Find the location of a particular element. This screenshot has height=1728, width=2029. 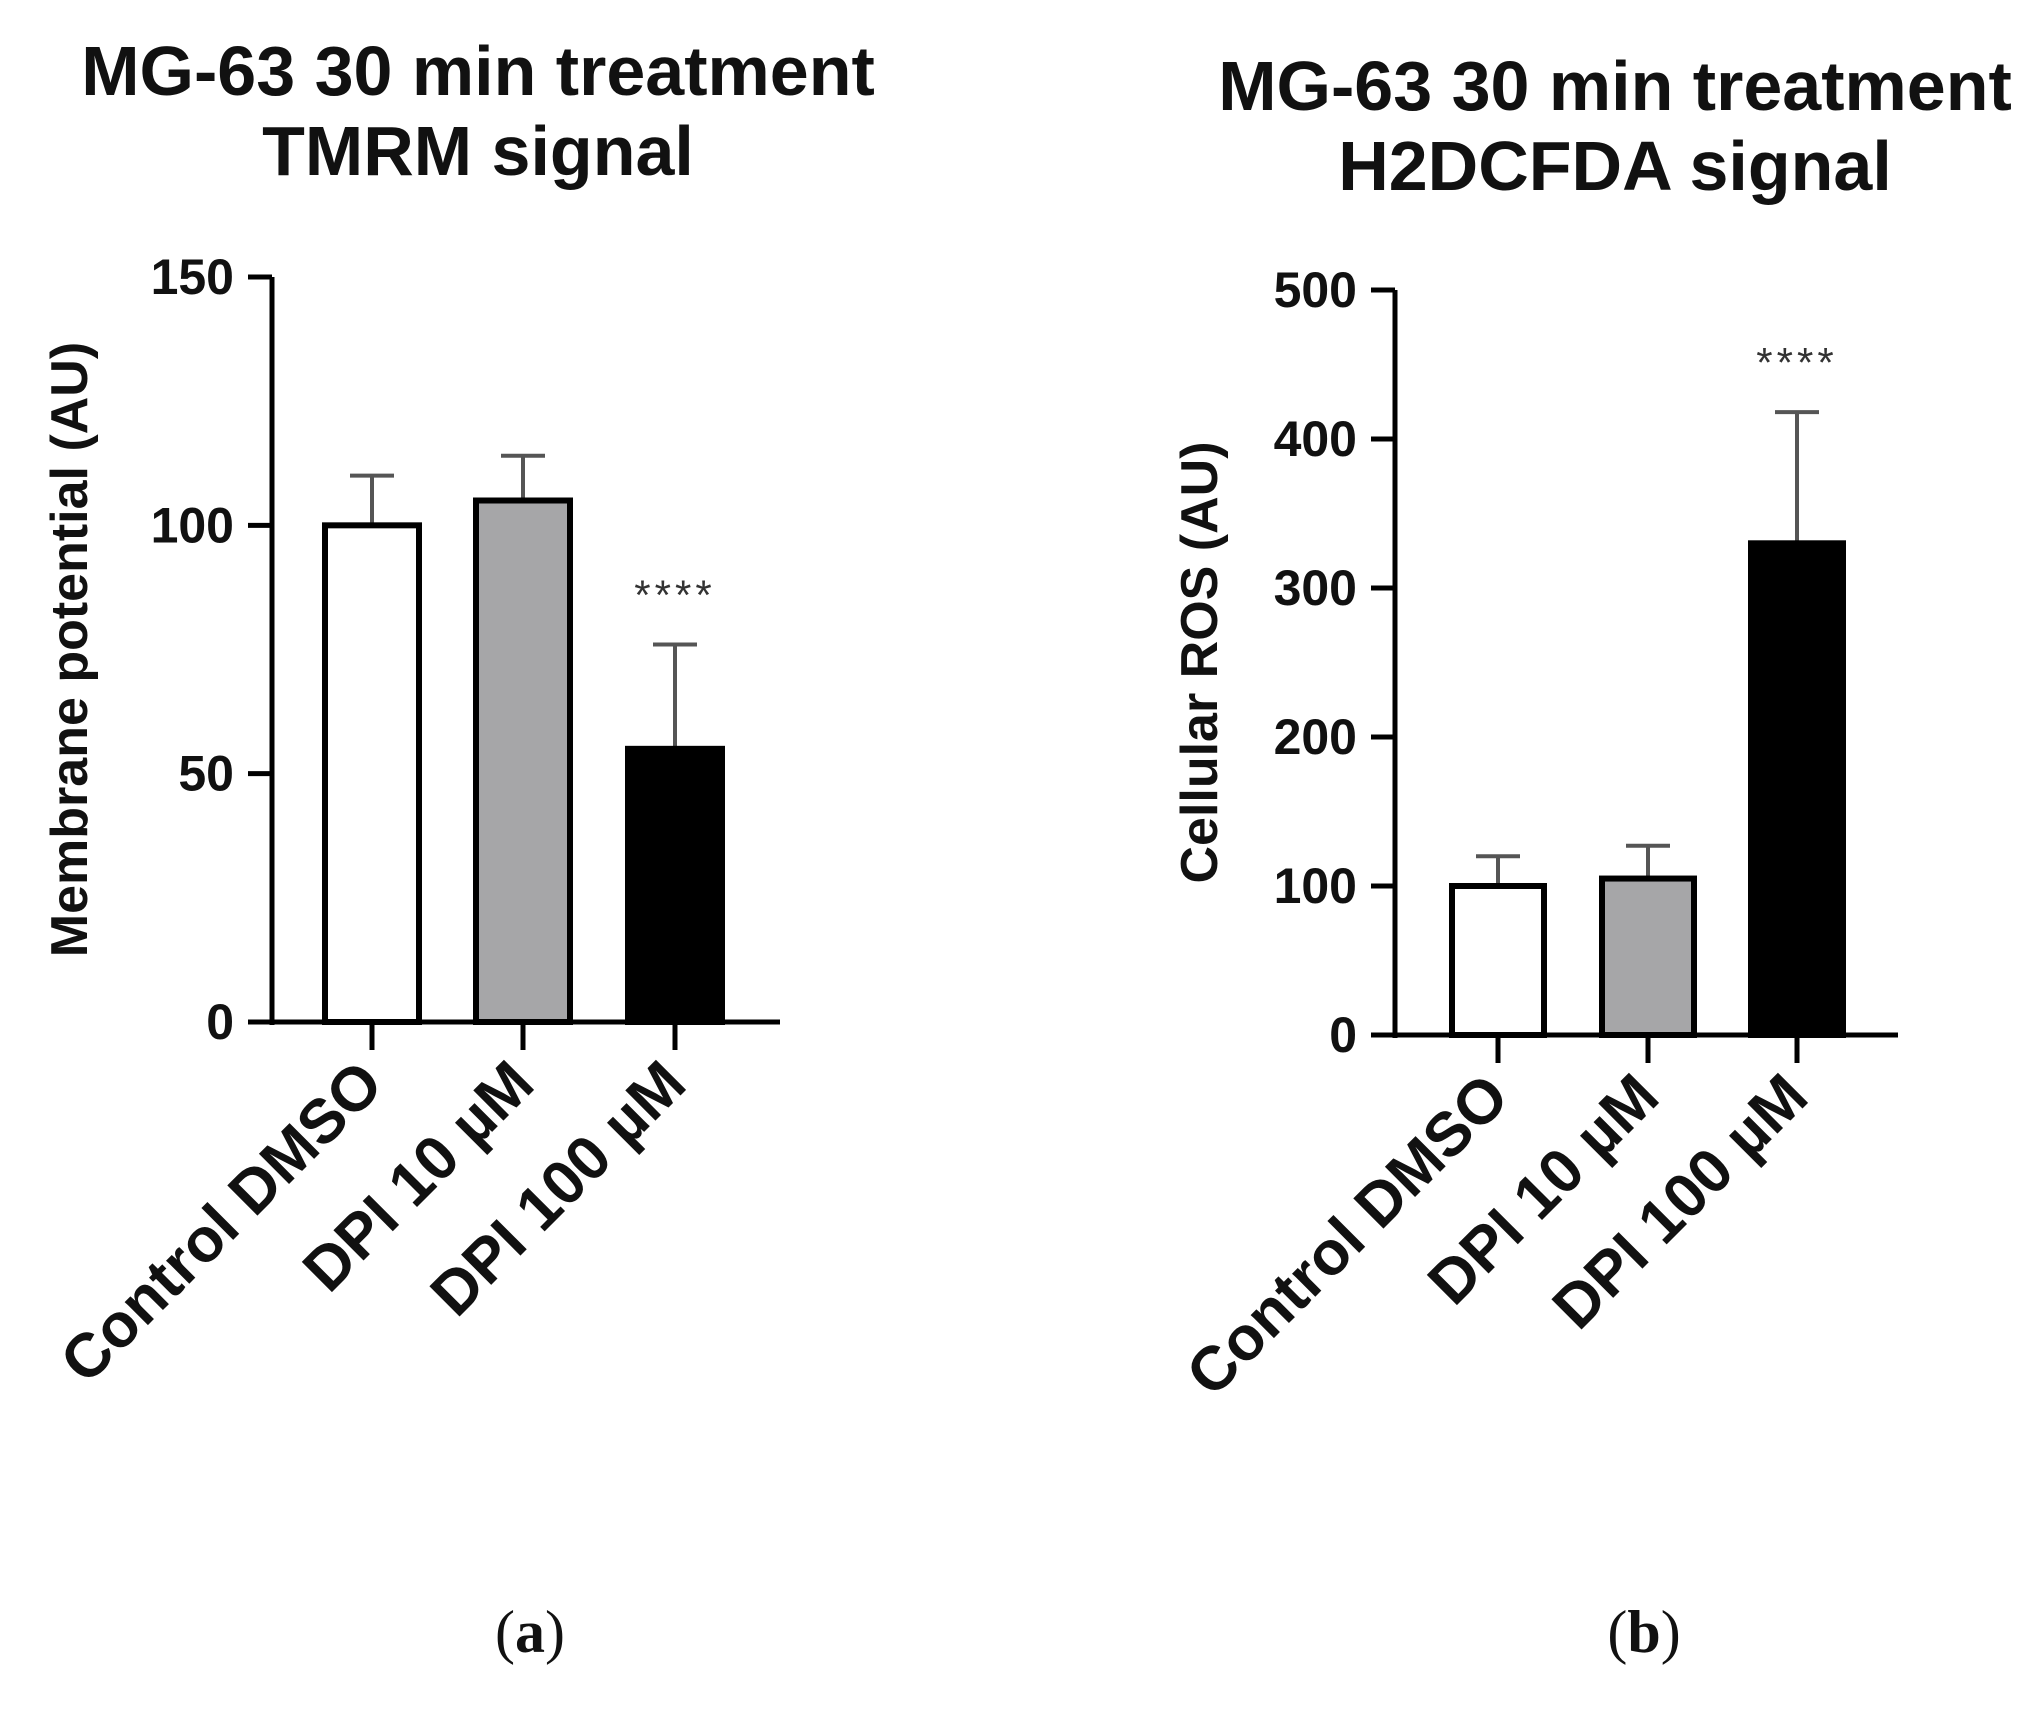

panel-label-part: a is located at coordinates (530, 1632).